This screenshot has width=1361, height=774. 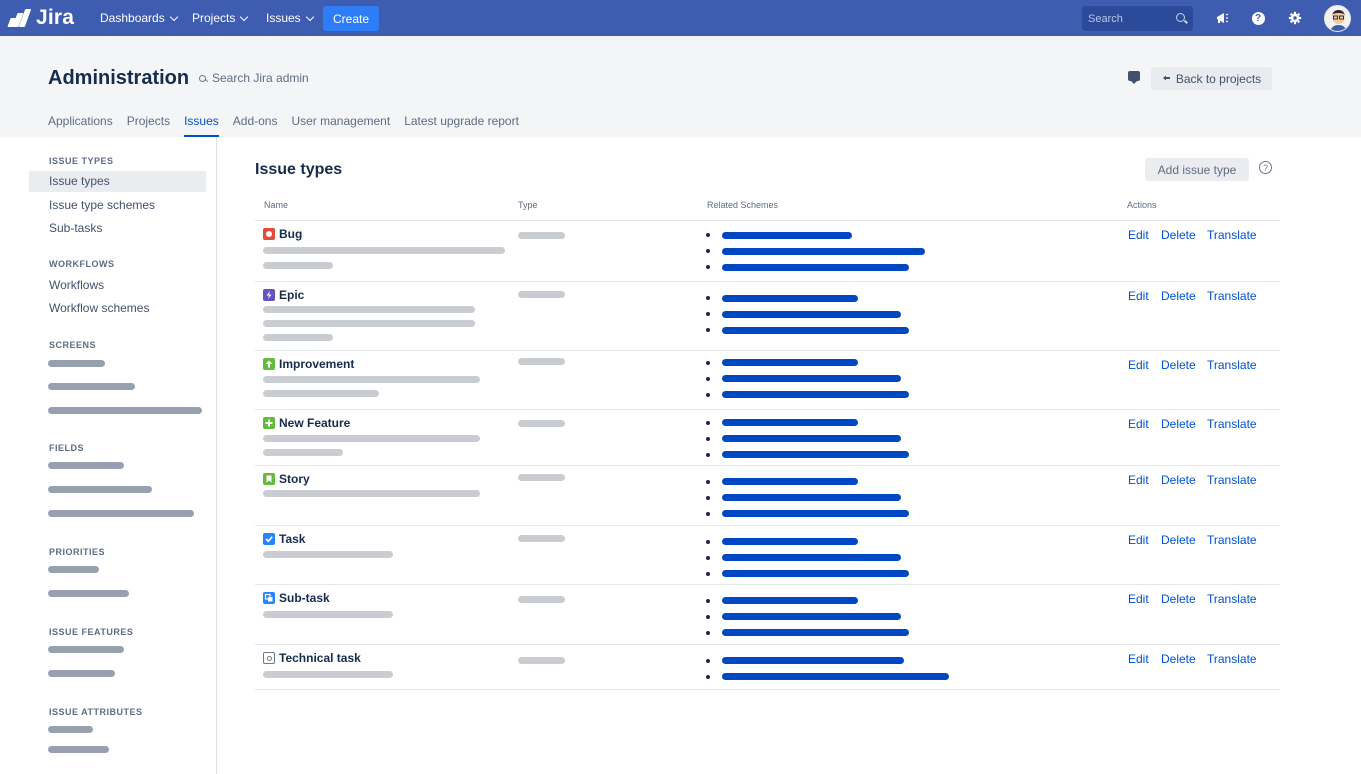 I want to click on table-row: Epic Edit Delete Translate, so click(x=767, y=315).